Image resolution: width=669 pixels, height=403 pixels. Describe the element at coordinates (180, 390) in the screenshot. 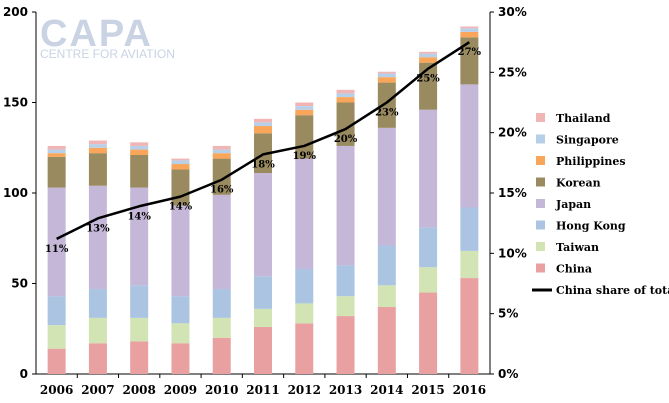

I see `x-tick-label: 2009` at that location.